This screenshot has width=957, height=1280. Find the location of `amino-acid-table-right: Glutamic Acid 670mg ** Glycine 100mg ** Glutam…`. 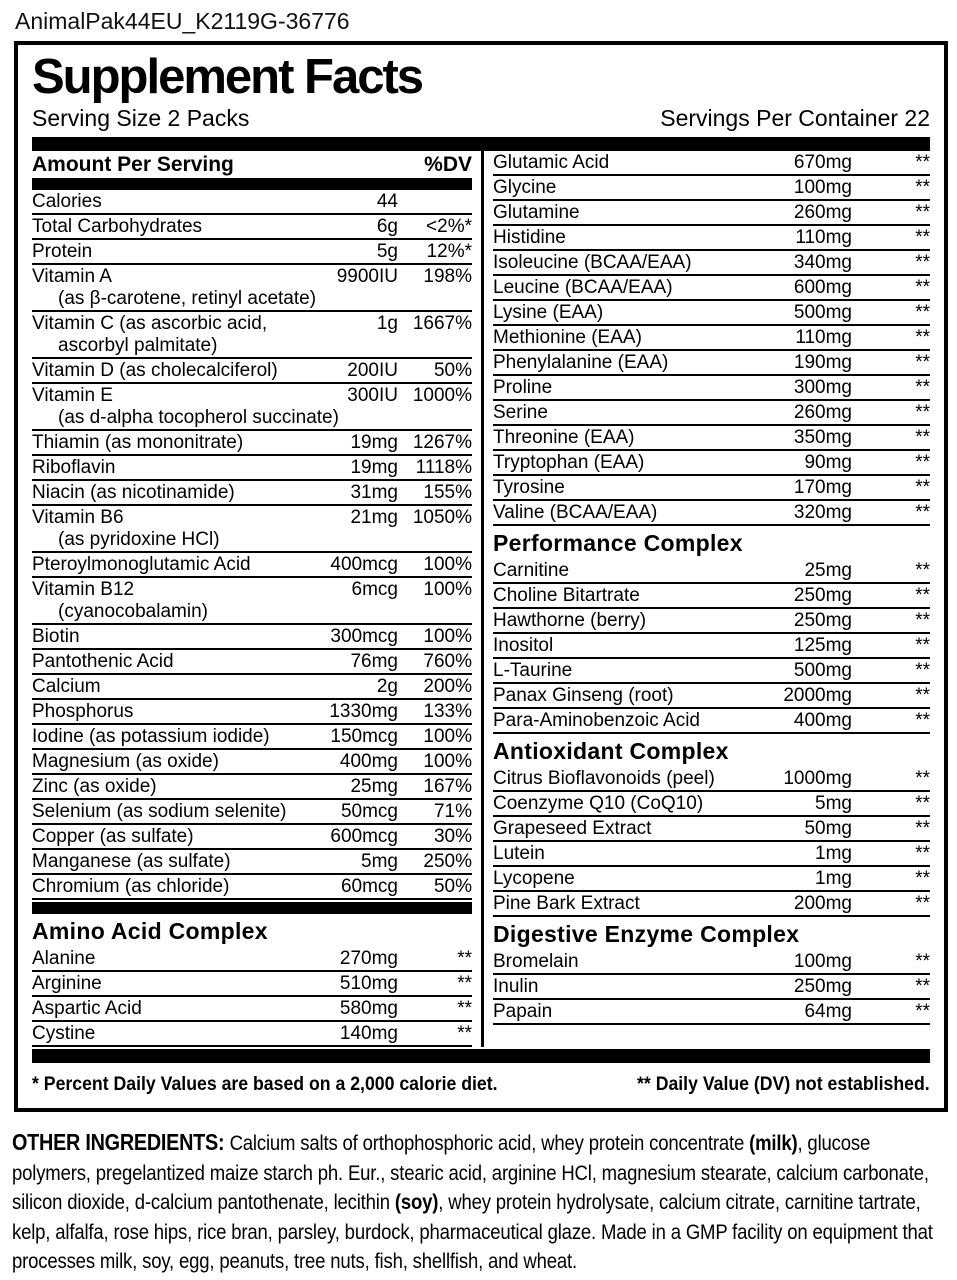

amino-acid-table-right: Glutamic Acid 670mg ** Glycine 100mg ** Glutam… is located at coordinates (711, 338).